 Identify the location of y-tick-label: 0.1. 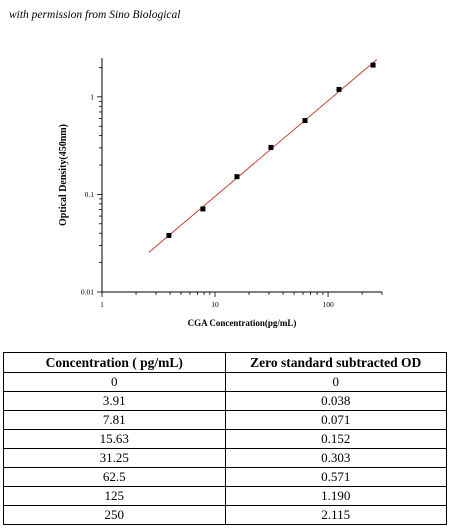
(90, 194).